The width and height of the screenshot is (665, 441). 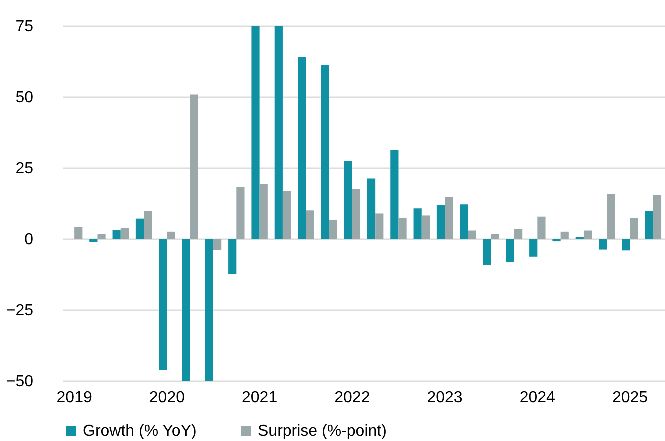 What do you see at coordinates (25, 169) in the screenshot?
I see `y-tick-label: 25` at bounding box center [25, 169].